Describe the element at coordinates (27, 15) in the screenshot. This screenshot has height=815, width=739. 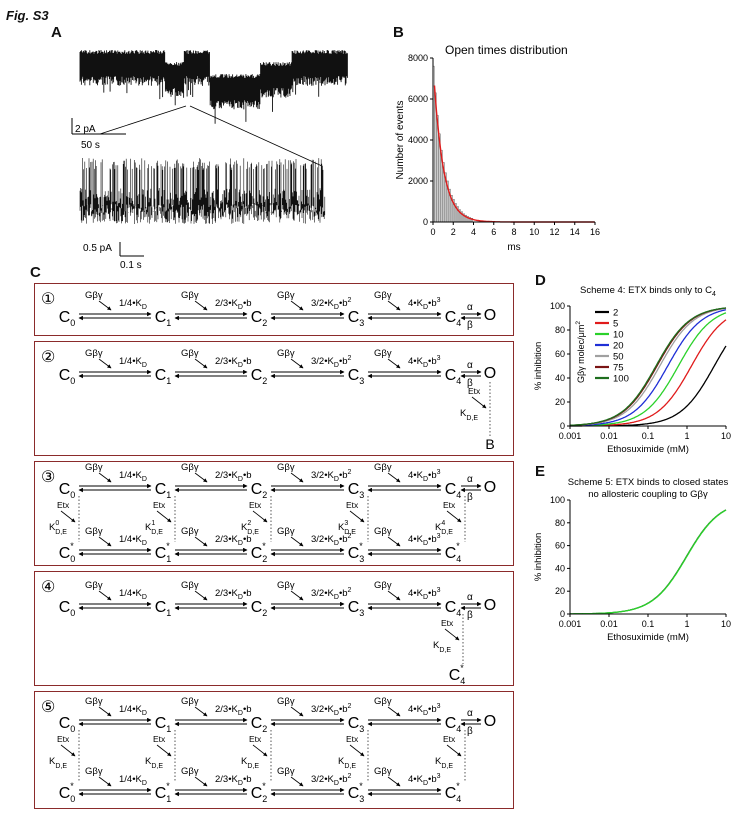
I see `figure-label: Fig. S3` at that location.